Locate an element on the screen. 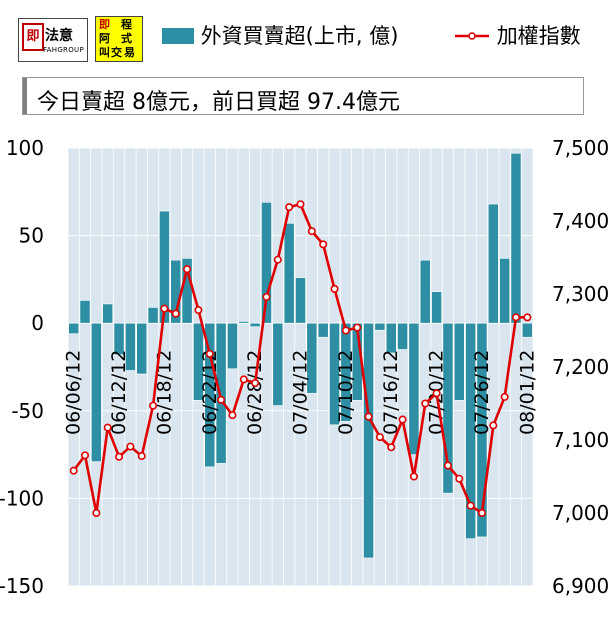 This screenshot has height=619, width=611. banner-text: 今日賣超 8億元，前日買超 97.4億元 is located at coordinates (218, 102).